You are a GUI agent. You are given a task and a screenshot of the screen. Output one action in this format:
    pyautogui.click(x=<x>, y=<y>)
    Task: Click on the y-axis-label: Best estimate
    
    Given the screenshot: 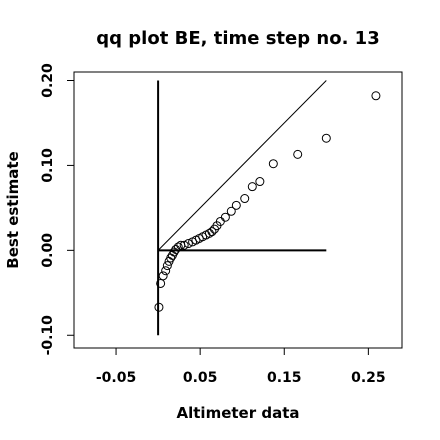 What is the action you would take?
    pyautogui.click(x=13, y=209)
    